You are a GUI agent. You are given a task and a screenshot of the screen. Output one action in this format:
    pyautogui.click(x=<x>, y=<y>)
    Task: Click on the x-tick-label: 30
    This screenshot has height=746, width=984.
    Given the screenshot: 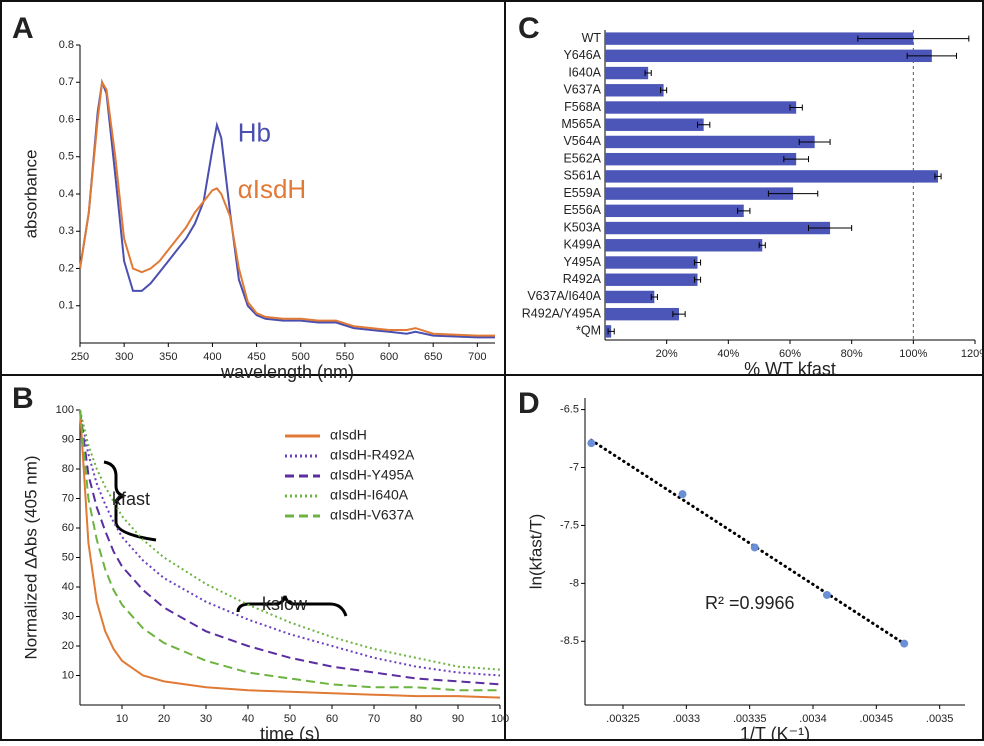 What is the action you would take?
    pyautogui.click(x=206, y=719)
    